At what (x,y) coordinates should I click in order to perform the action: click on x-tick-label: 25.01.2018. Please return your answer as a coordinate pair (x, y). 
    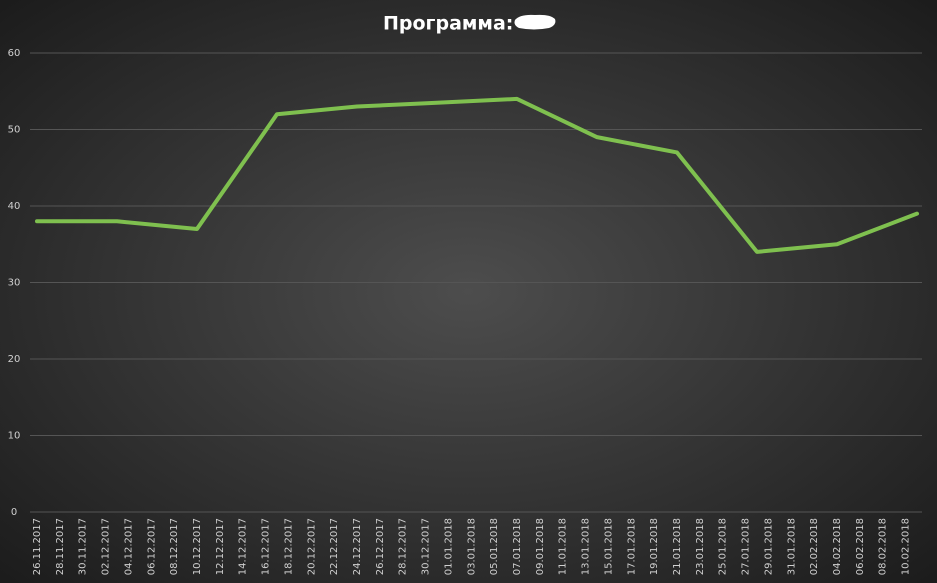
    Looking at the image, I should click on (723, 546).